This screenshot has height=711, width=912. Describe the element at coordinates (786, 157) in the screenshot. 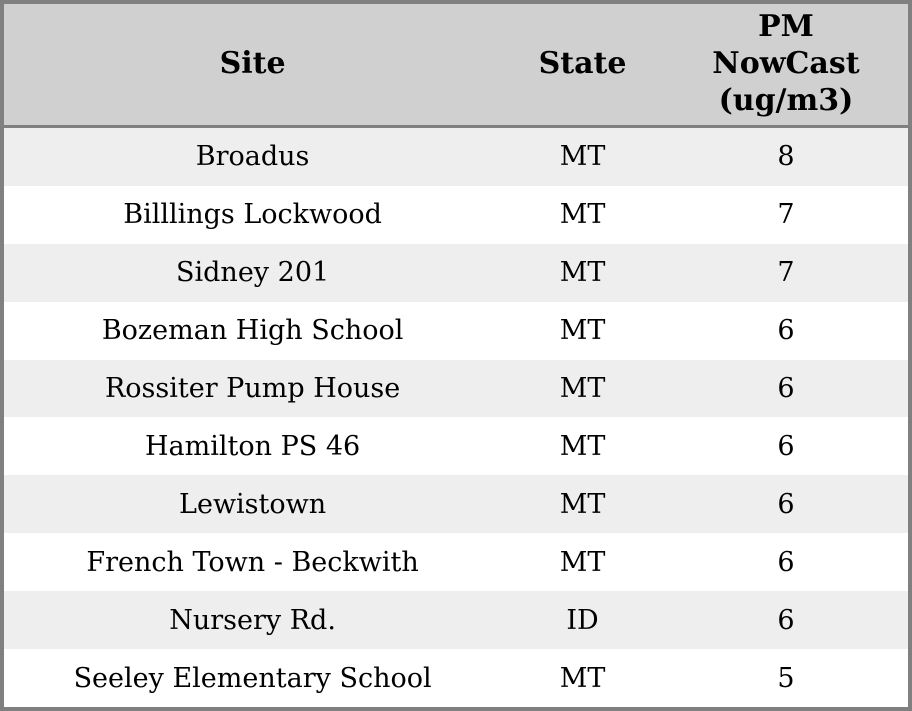

I see `pm-cell: 8` at that location.